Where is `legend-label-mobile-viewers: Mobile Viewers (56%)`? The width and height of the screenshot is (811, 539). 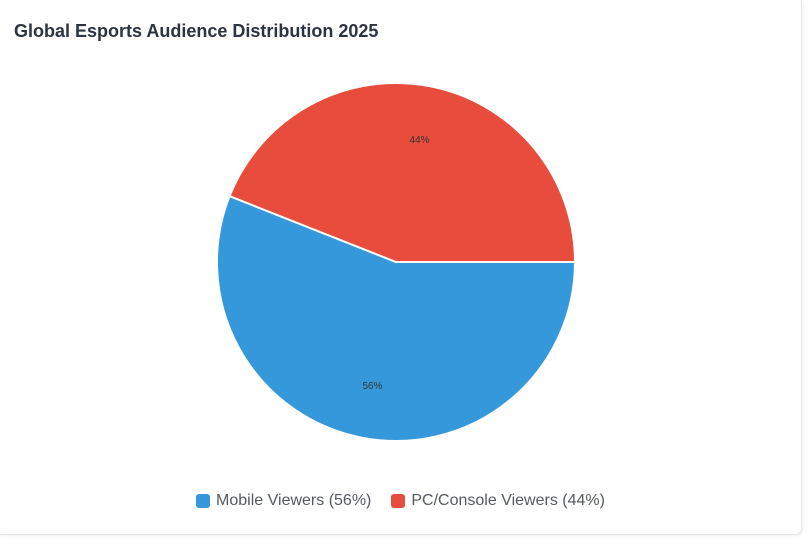
legend-label-mobile-viewers: Mobile Viewers (56%) is located at coordinates (294, 500).